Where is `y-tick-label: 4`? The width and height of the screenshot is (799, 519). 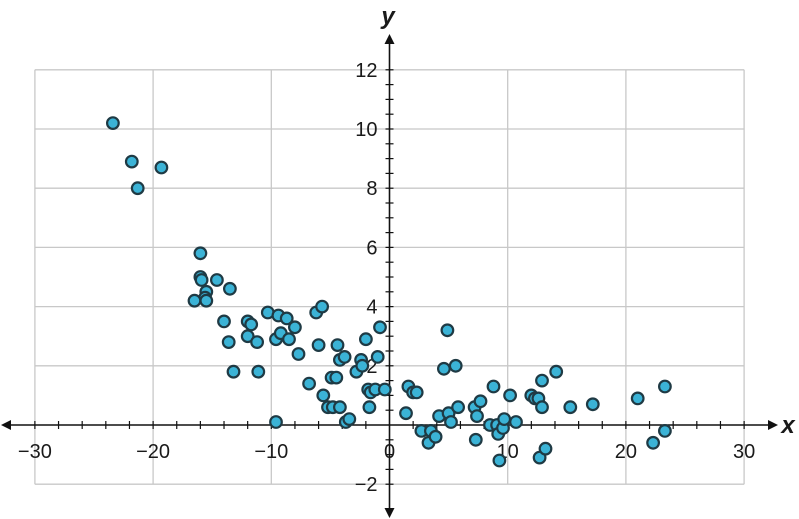 y-tick-label: 4 is located at coordinates (371, 308).